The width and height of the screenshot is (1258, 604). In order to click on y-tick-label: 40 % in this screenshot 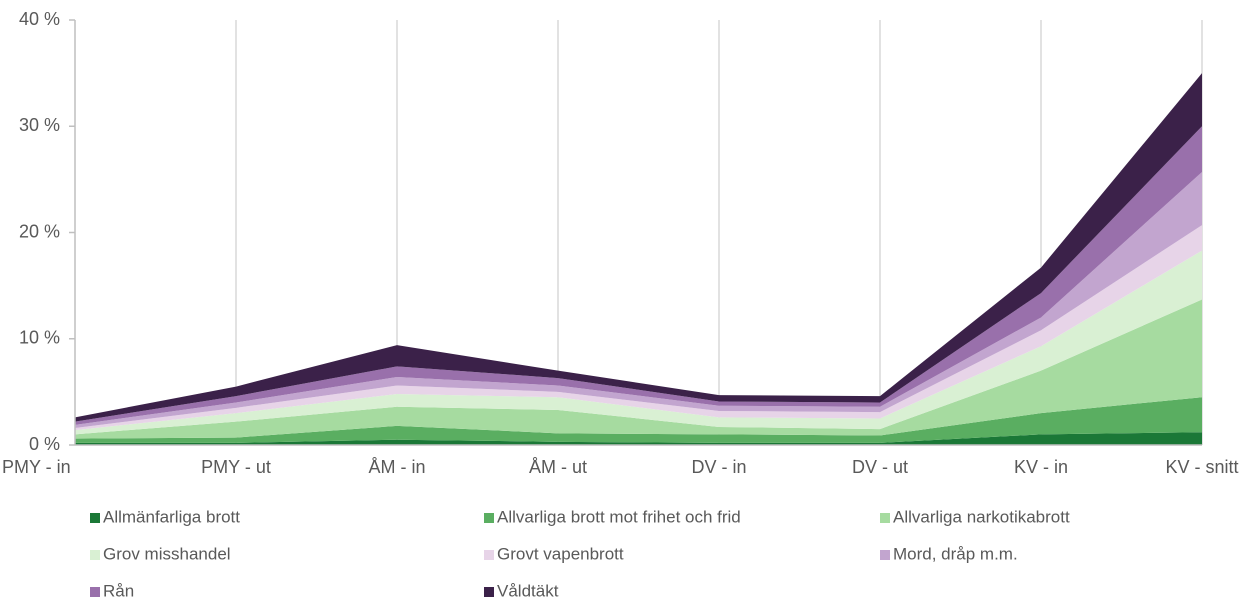, I will do `click(39, 19)`.